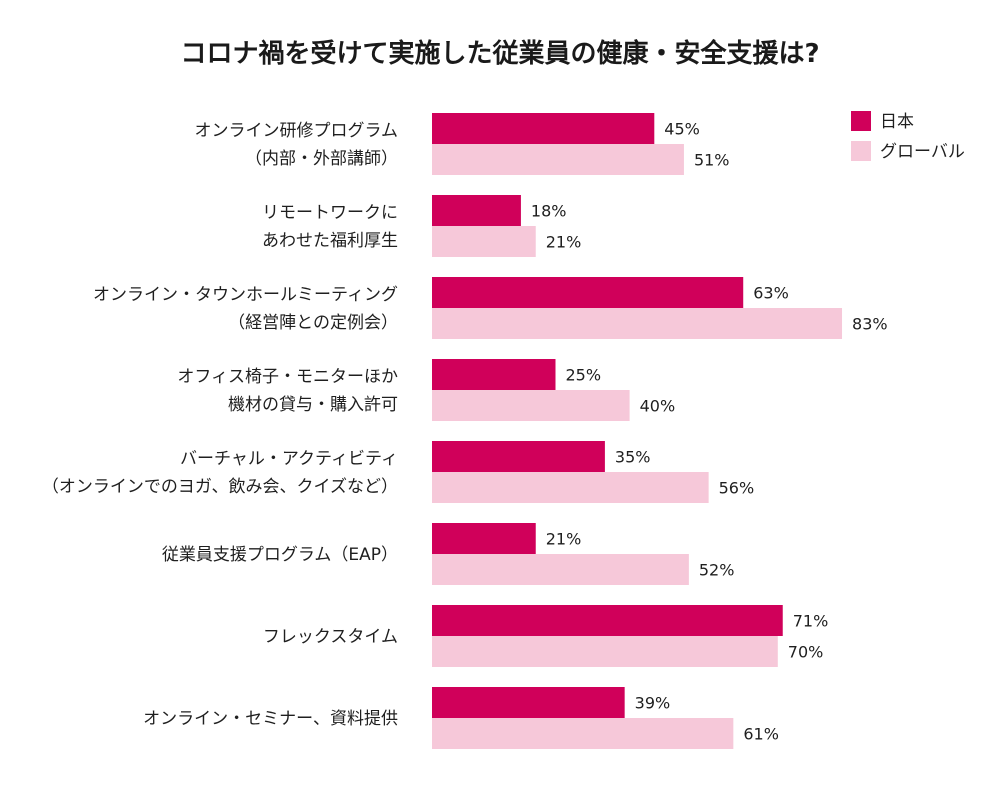 The height and width of the screenshot is (793, 1000). Describe the element at coordinates (633, 457) in the screenshot. I see `value-label: 35%` at that location.